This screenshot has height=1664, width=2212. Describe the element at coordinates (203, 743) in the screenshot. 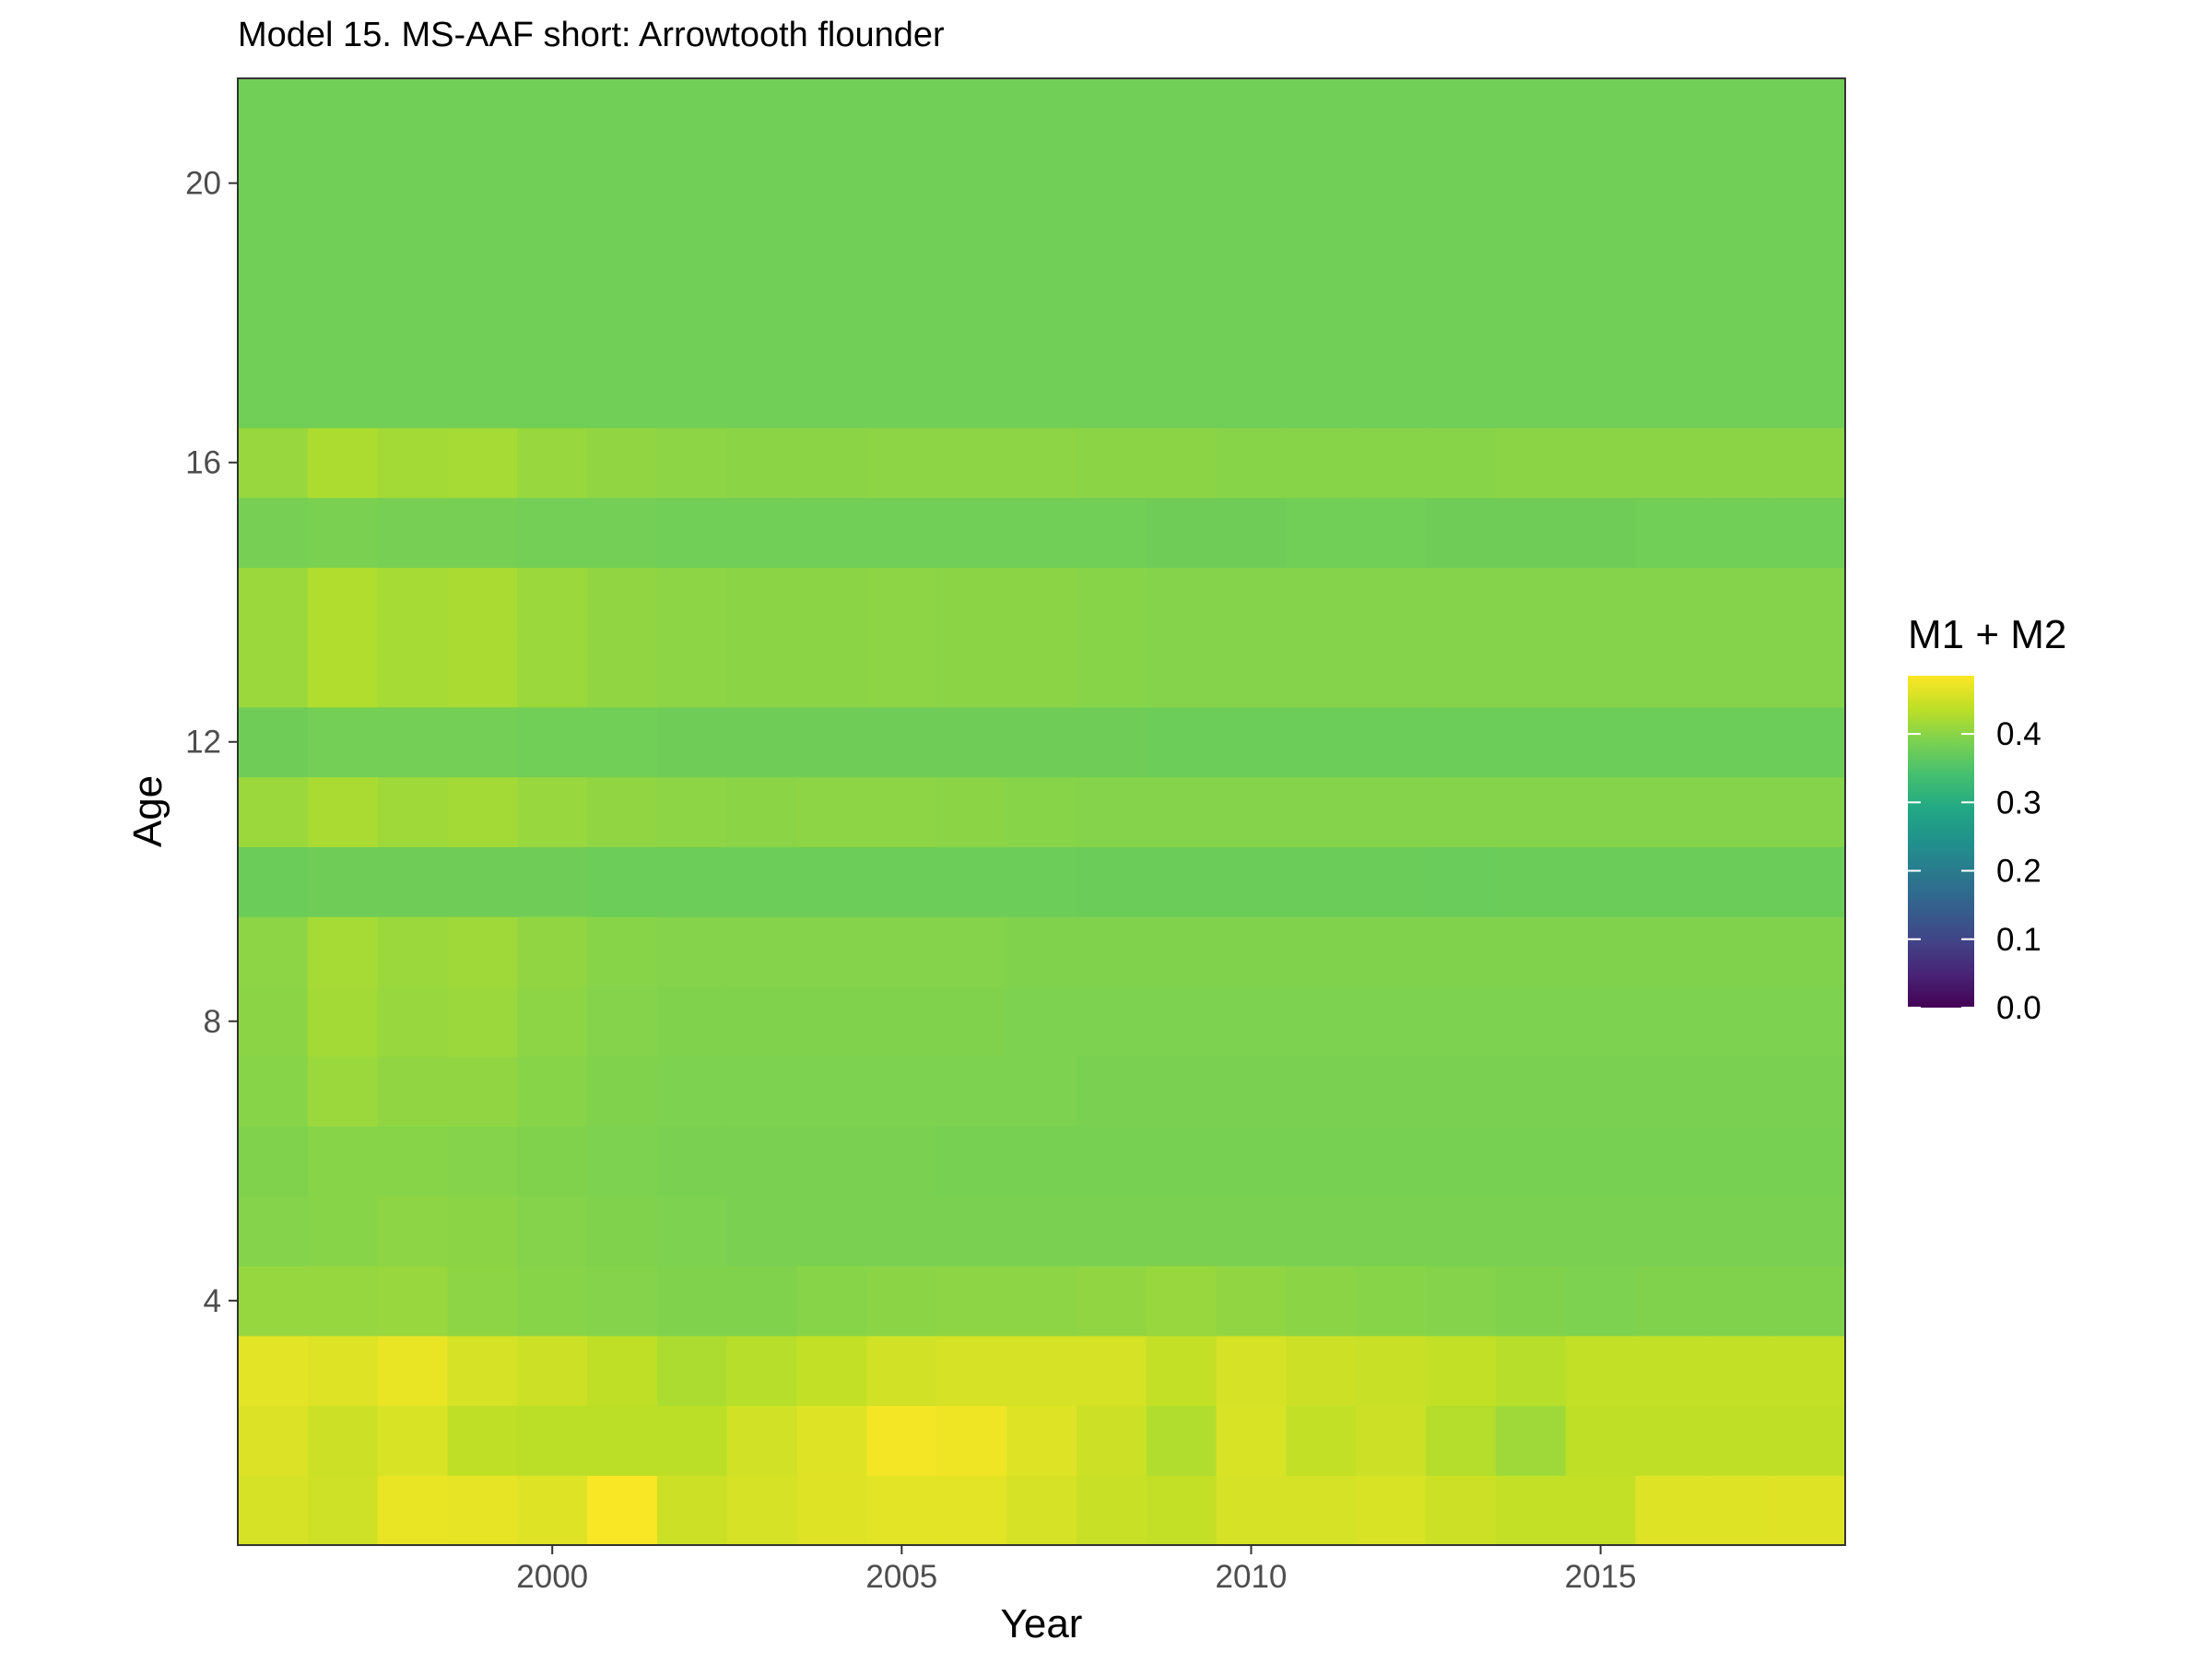

I see `y-tick-label: 12` at that location.